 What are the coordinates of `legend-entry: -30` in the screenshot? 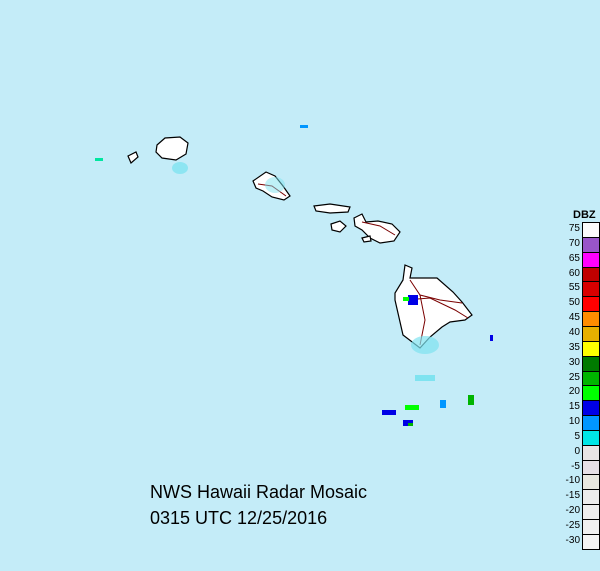 It's located at (580, 541).